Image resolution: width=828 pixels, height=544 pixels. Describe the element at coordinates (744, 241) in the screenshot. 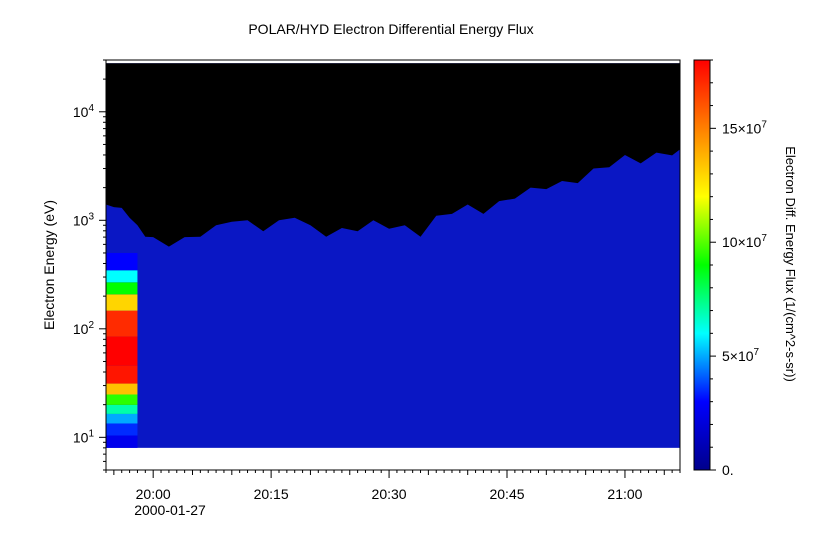

I see `colorbar-tick-label: 10×107` at that location.